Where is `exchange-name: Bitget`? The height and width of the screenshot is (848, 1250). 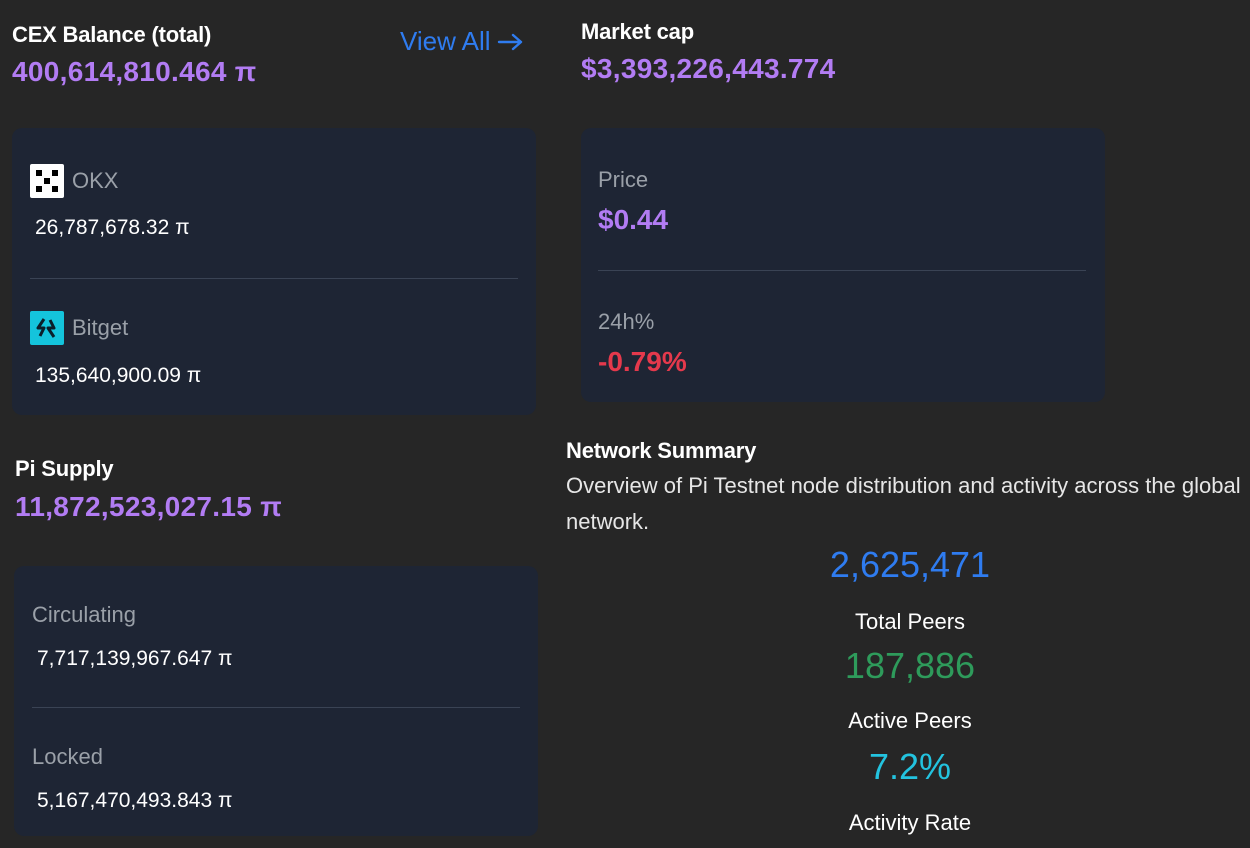
exchange-name: Bitget is located at coordinates (100, 327).